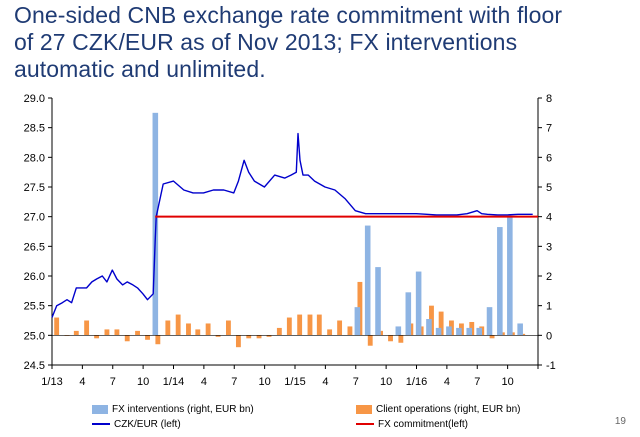 This screenshot has width=640, height=437. What do you see at coordinates (549, 307) in the screenshot?
I see `right-tick-label: 1` at bounding box center [549, 307].